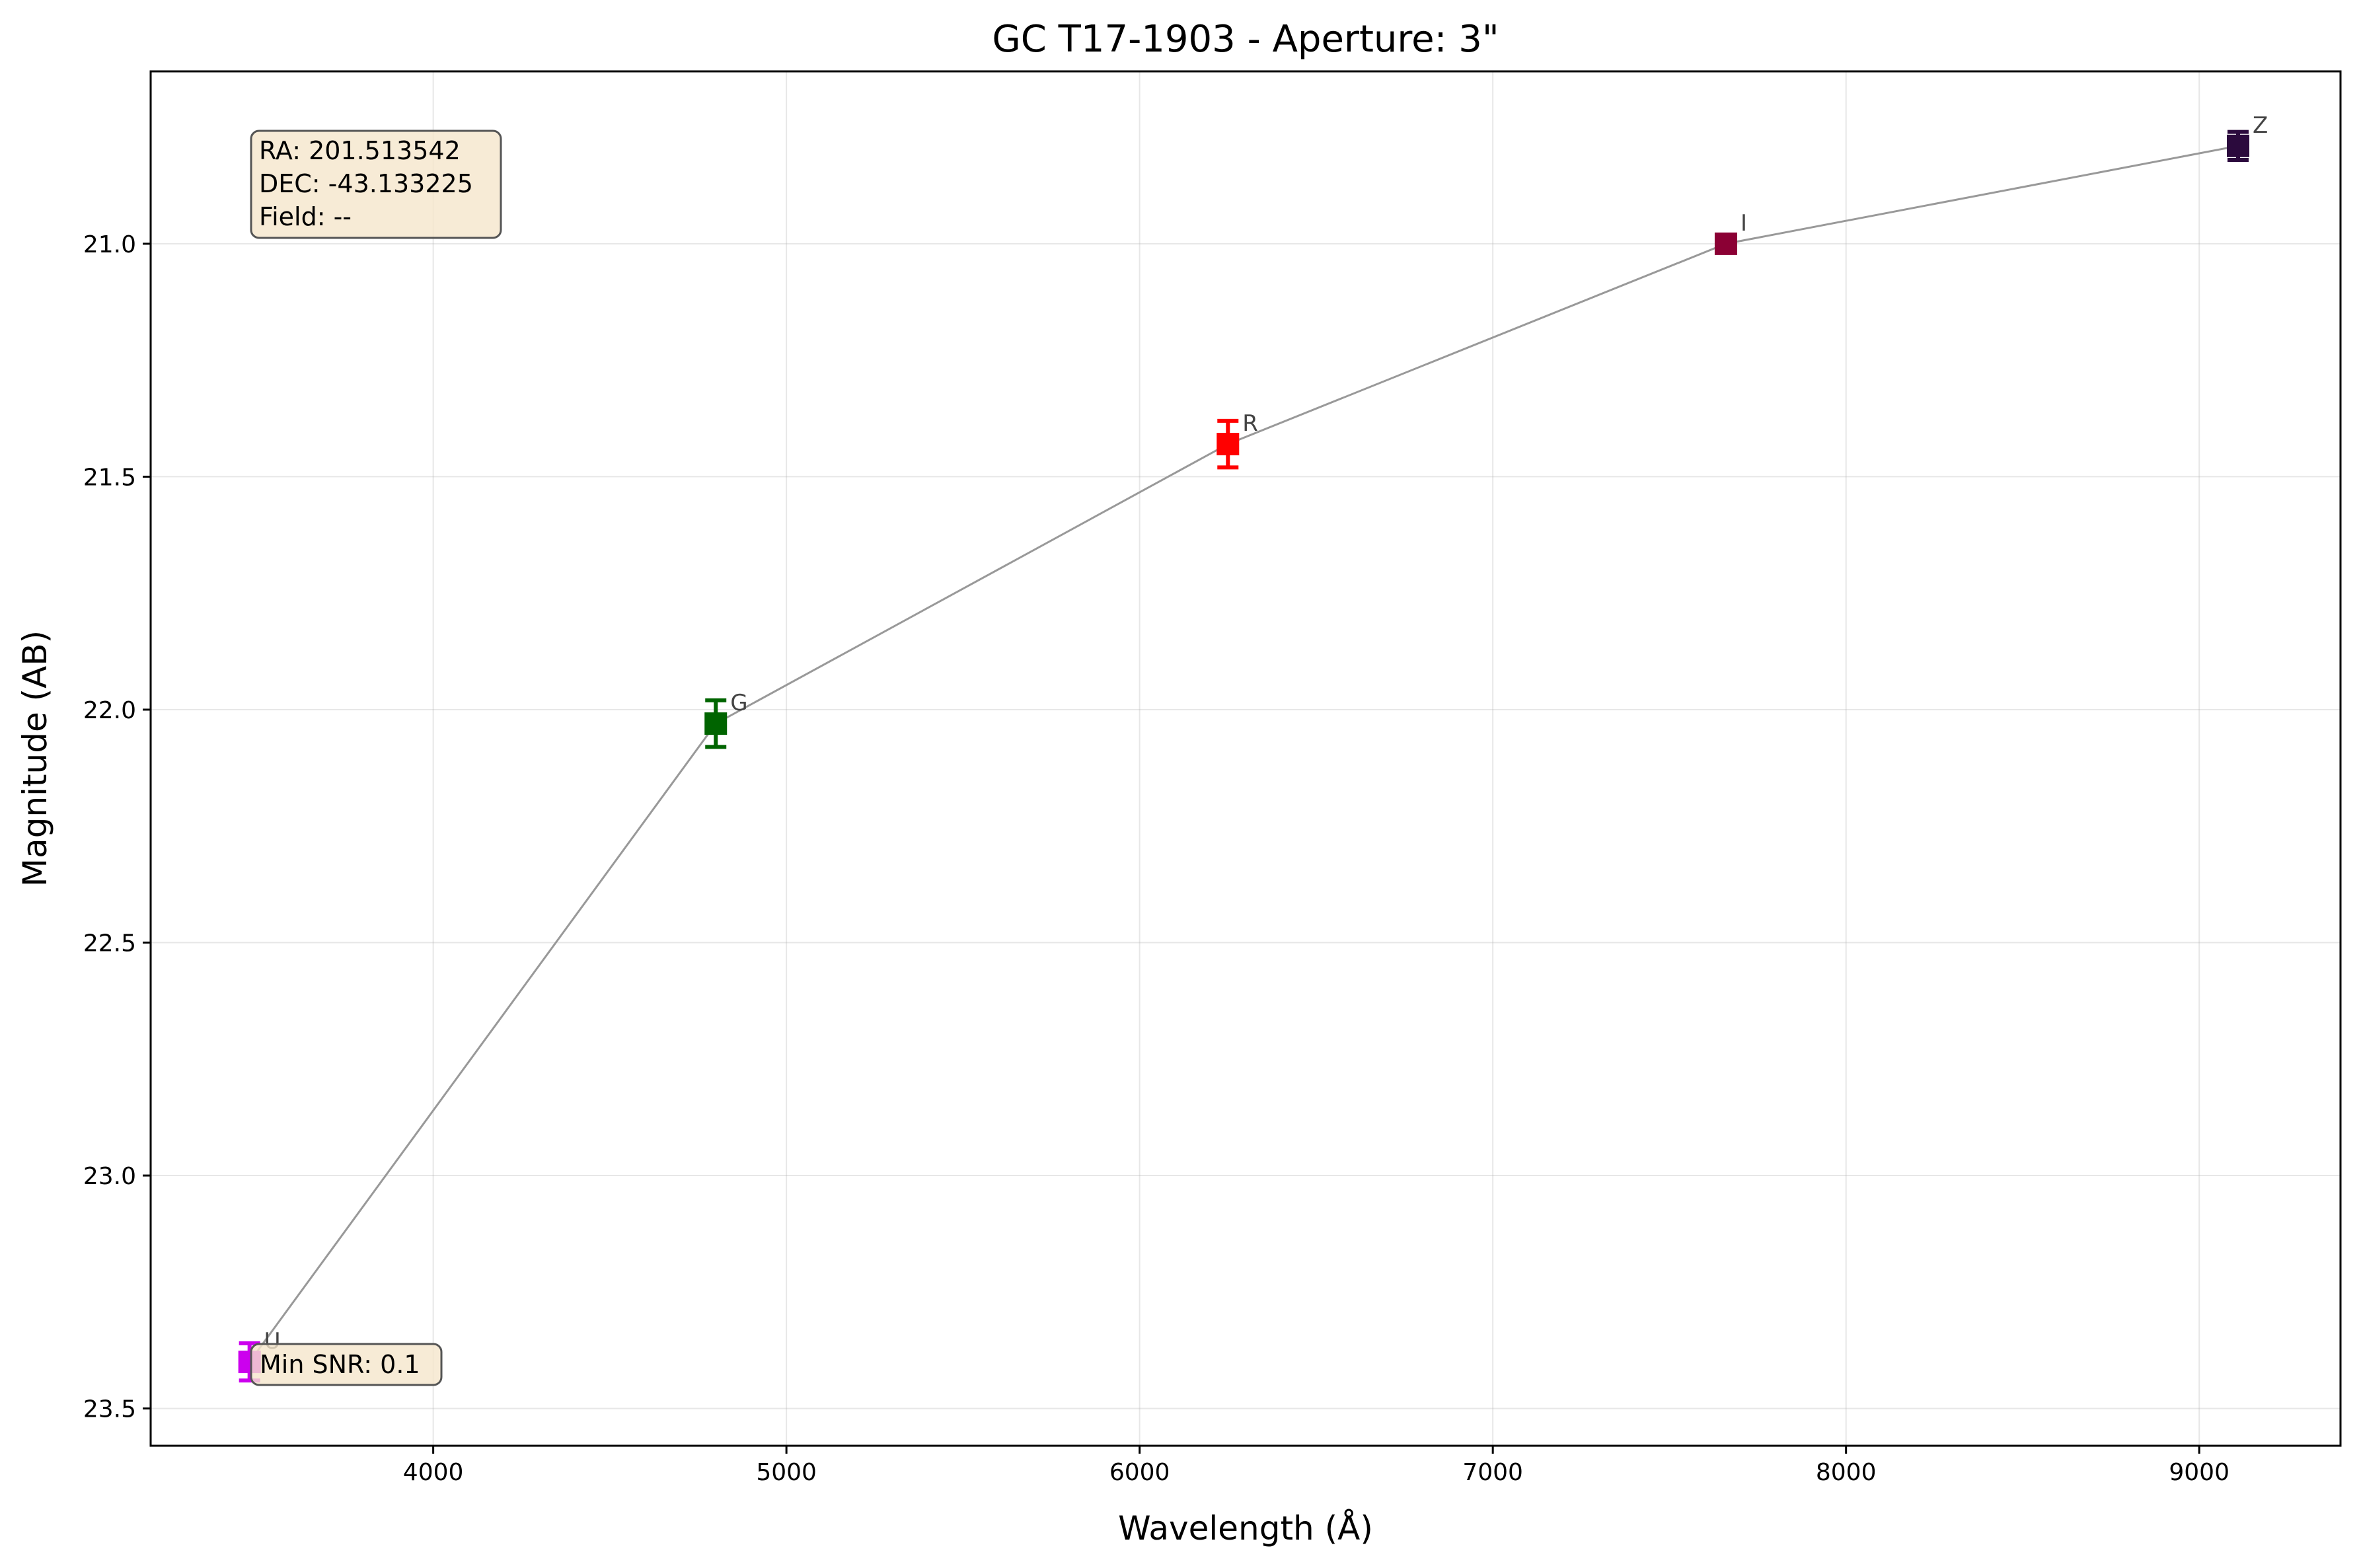 The height and width of the screenshot is (1568, 2359). I want to click on data-point-i, so click(1725, 243).